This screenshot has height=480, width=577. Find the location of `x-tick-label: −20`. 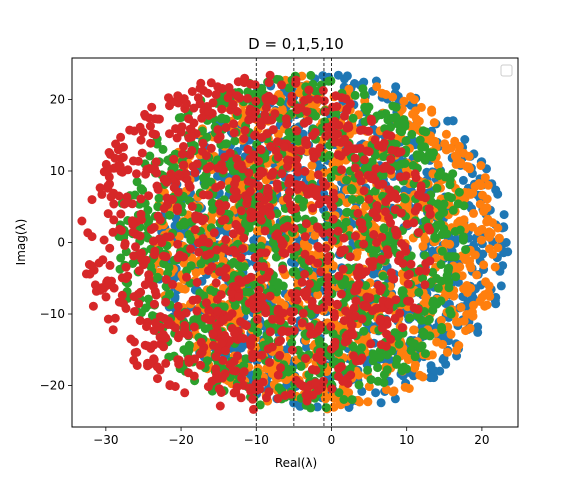

x-tick-label: −20 is located at coordinates (180, 440).